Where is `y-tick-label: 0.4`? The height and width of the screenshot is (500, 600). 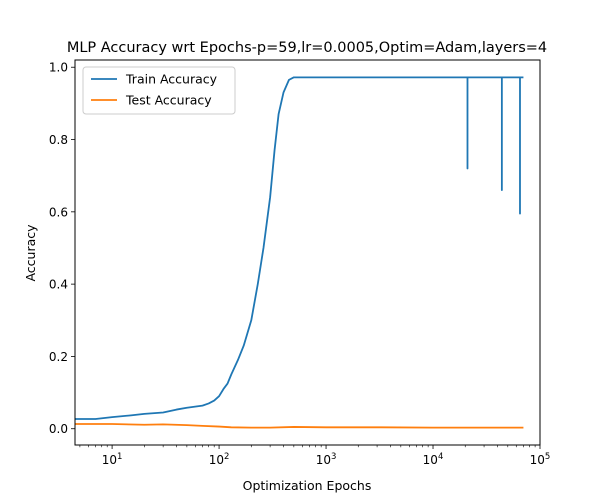
y-tick-label: 0.4 is located at coordinates (58, 285).